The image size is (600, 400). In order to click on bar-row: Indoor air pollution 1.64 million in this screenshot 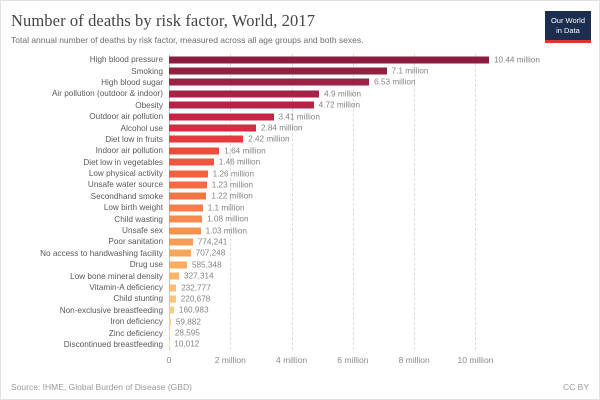, I will do `click(296, 150)`.